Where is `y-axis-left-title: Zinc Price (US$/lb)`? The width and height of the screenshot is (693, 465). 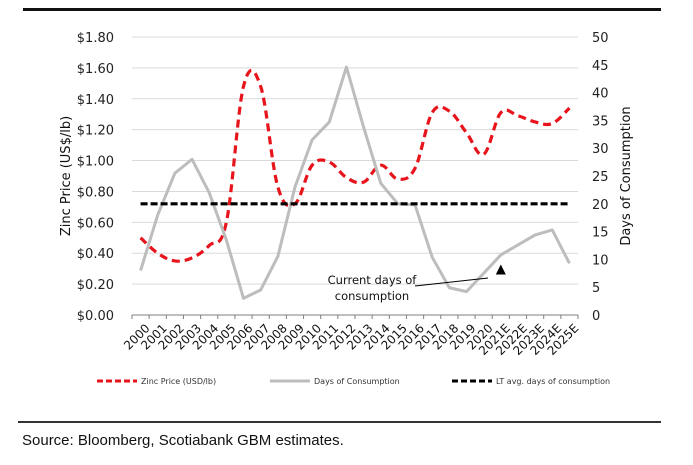 y-axis-left-title: Zinc Price (US$/lb) is located at coordinates (66, 176).